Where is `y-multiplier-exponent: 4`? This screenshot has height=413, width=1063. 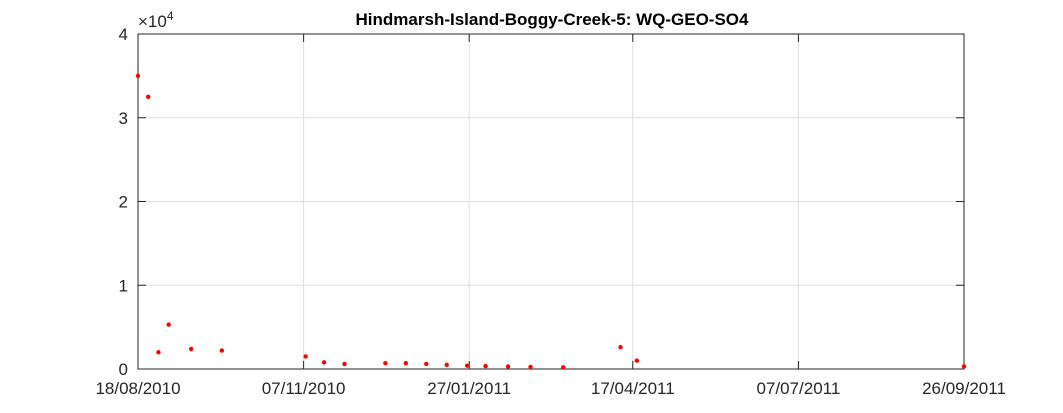 y-multiplier-exponent: 4 is located at coordinates (170, 16).